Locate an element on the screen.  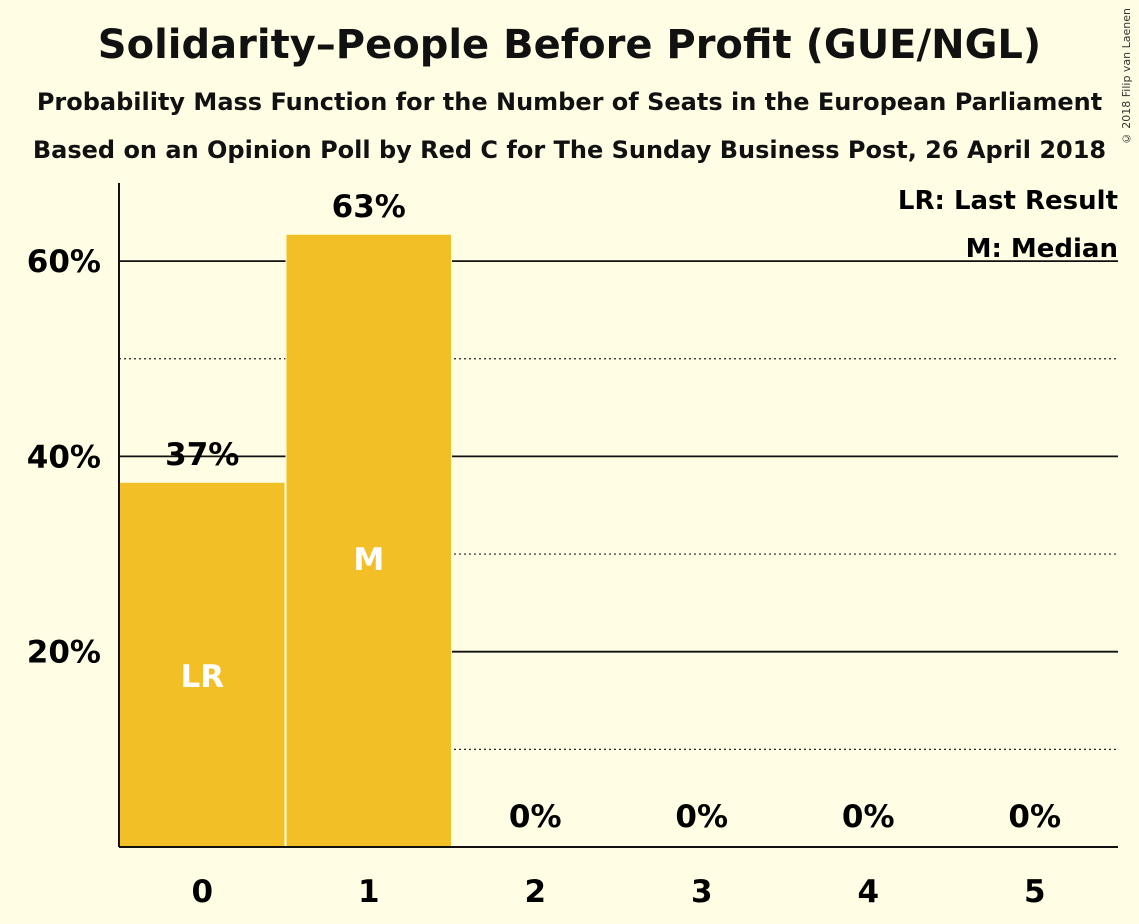
y-tick-label-1: 40% is located at coordinates (64, 457).